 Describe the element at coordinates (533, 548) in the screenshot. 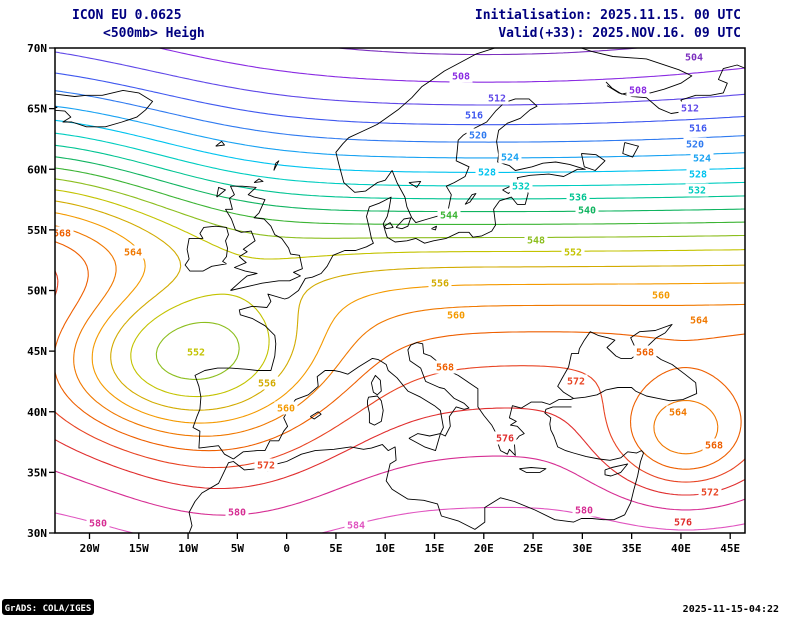

I see `lon-tick-label: 25E` at that location.